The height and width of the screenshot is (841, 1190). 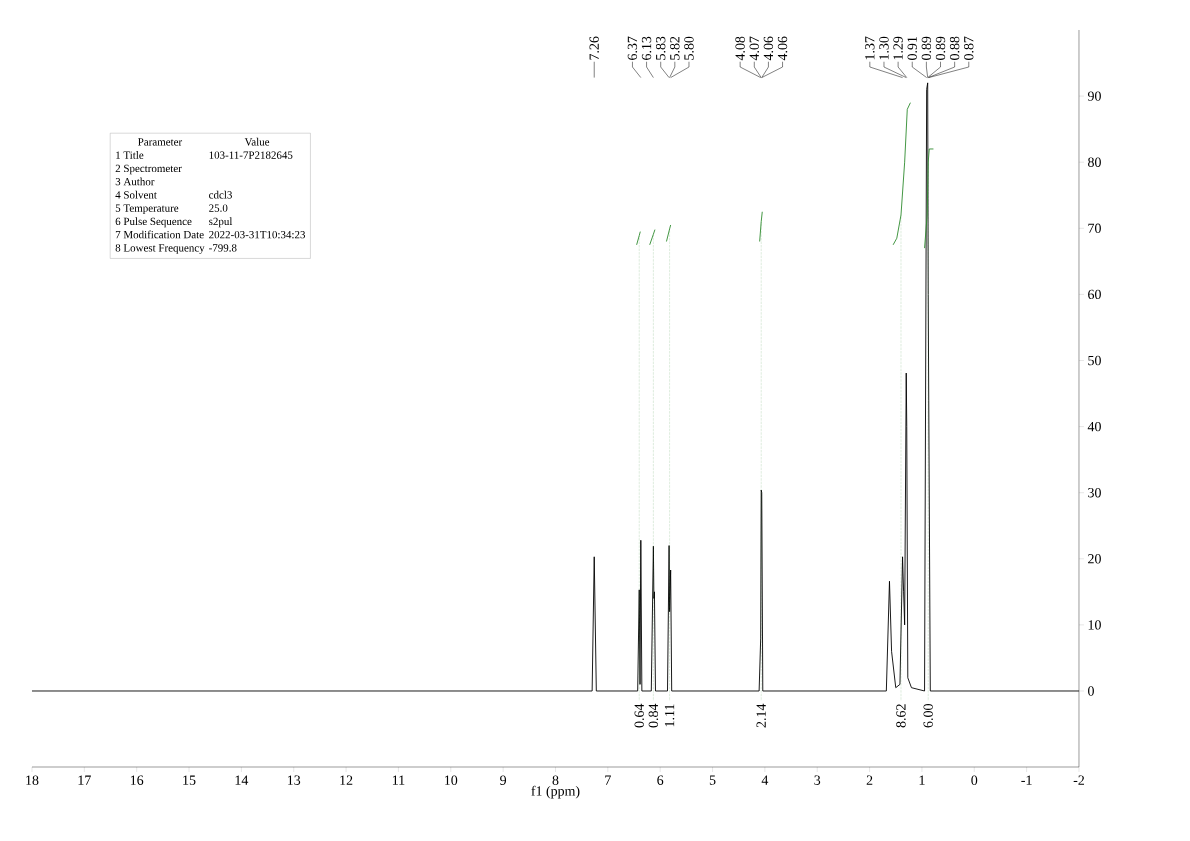 What do you see at coordinates (928, 716) in the screenshot?
I see `annotation: 6.00` at bounding box center [928, 716].